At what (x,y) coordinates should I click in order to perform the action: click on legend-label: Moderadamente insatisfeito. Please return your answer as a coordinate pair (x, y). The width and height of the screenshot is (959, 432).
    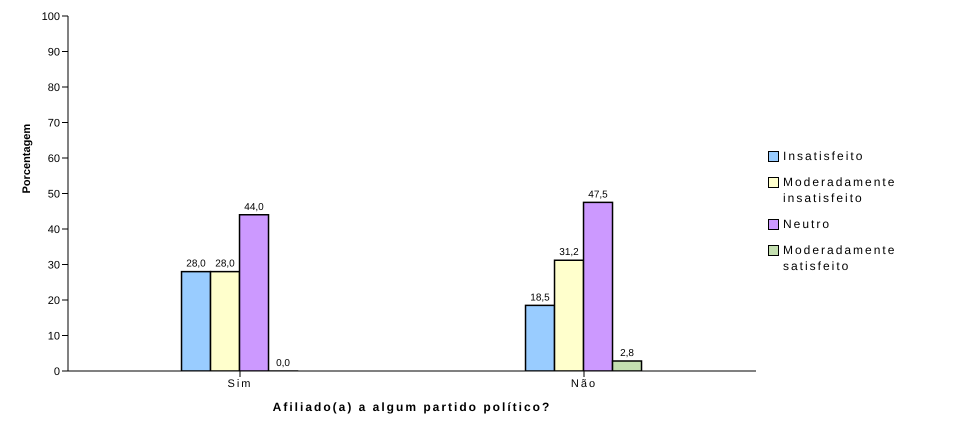
    Looking at the image, I should click on (840, 190).